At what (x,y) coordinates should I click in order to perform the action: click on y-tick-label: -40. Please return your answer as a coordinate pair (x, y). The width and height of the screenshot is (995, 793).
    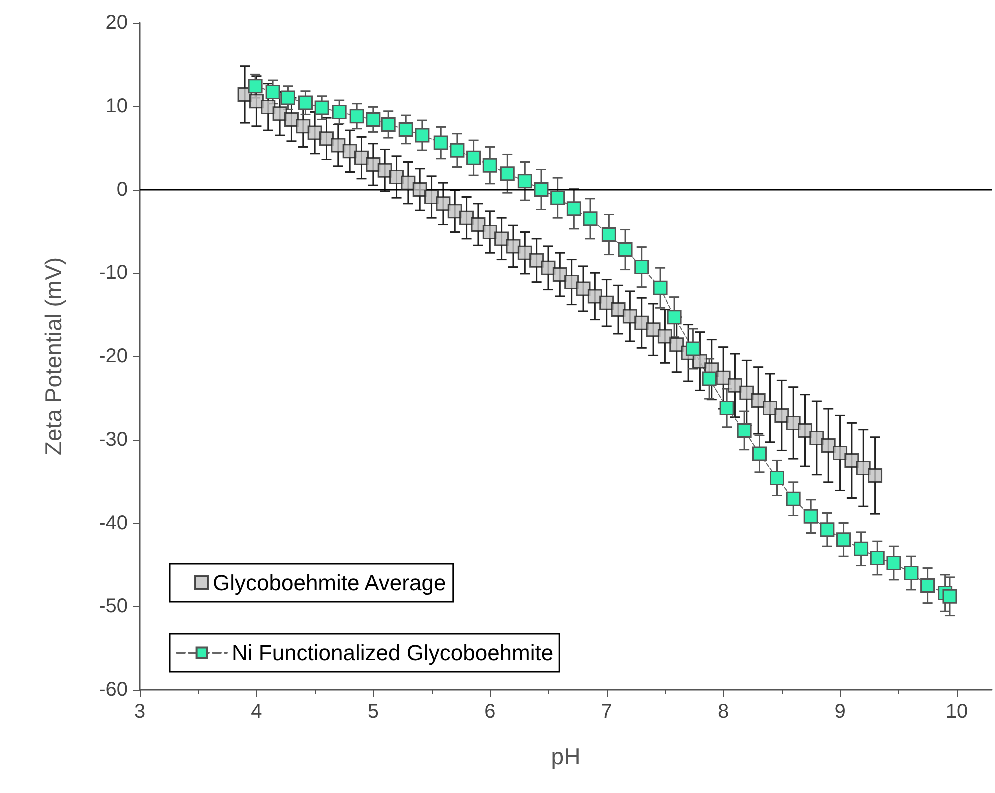
    Looking at the image, I should click on (113, 523).